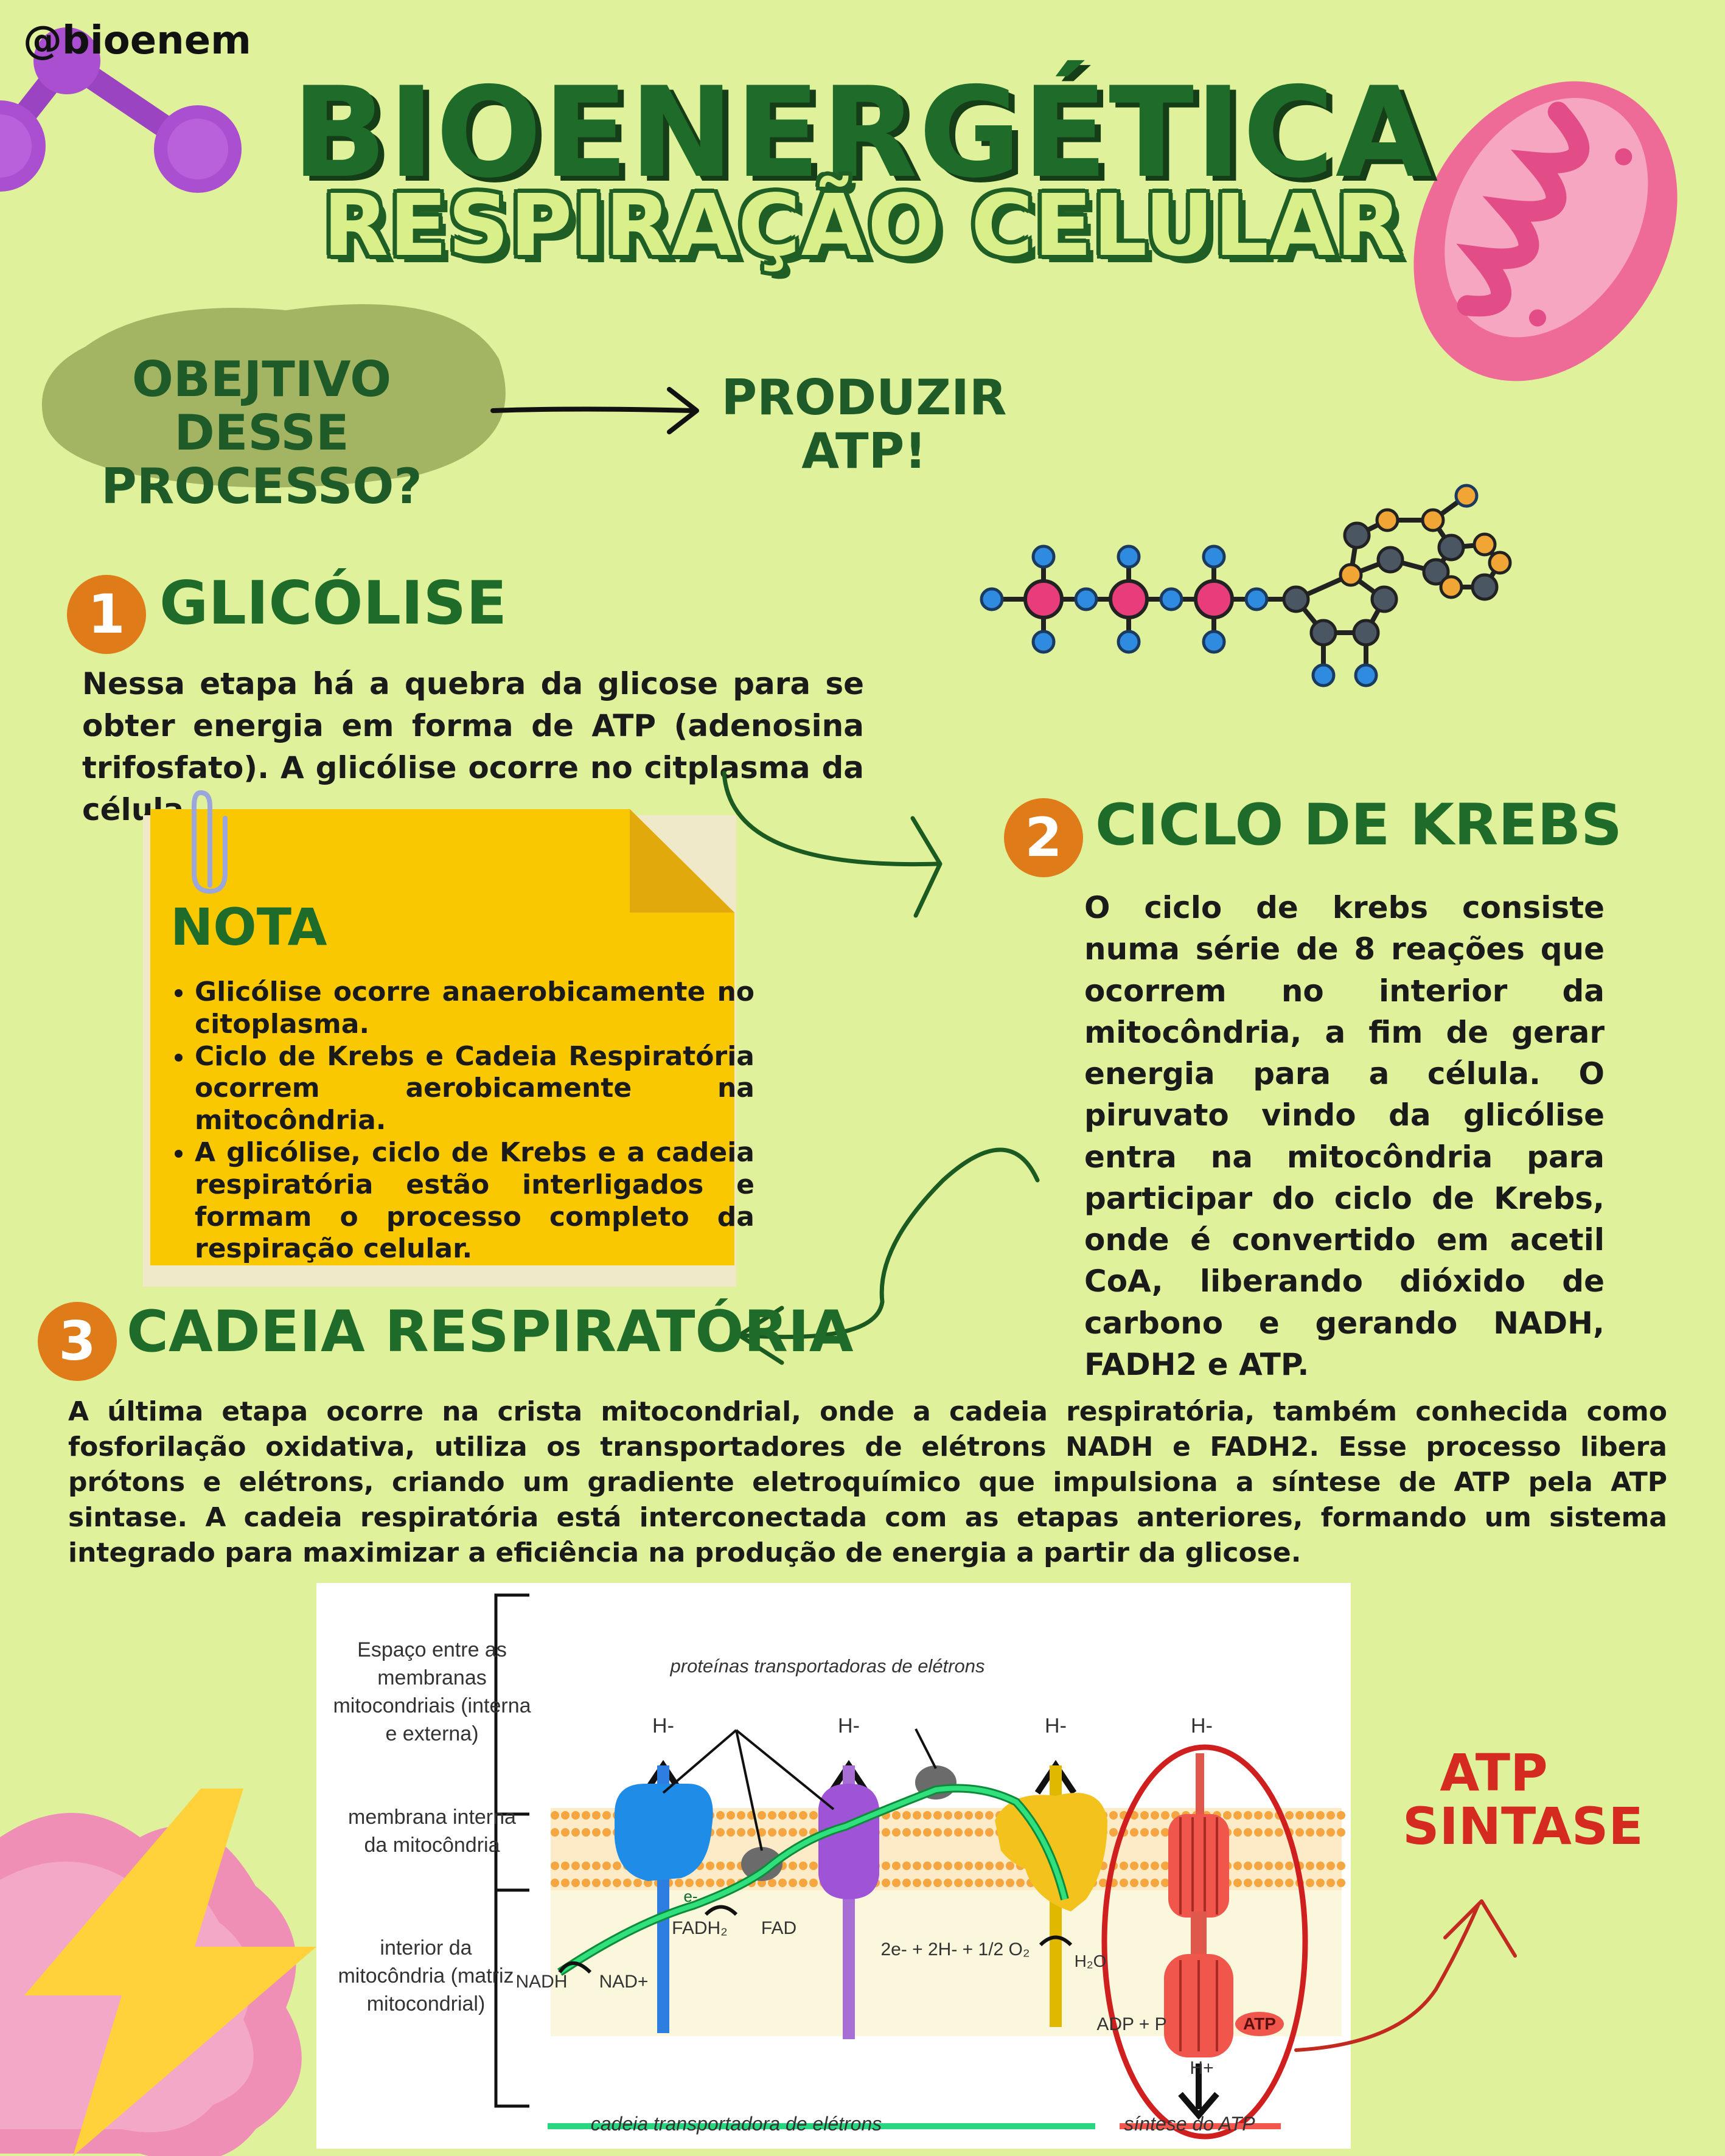 The width and height of the screenshot is (1725, 2156). Describe the element at coordinates (137, 40) in the screenshot. I see `account-handle: @bioenem` at that location.